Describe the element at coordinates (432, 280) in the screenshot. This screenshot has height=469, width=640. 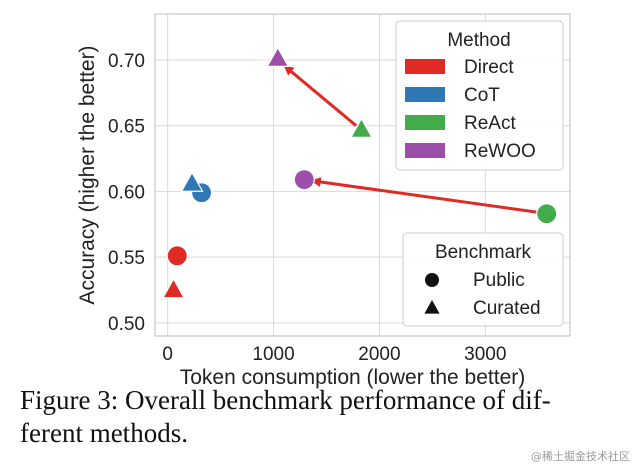
I see `legend-marker-public` at that location.